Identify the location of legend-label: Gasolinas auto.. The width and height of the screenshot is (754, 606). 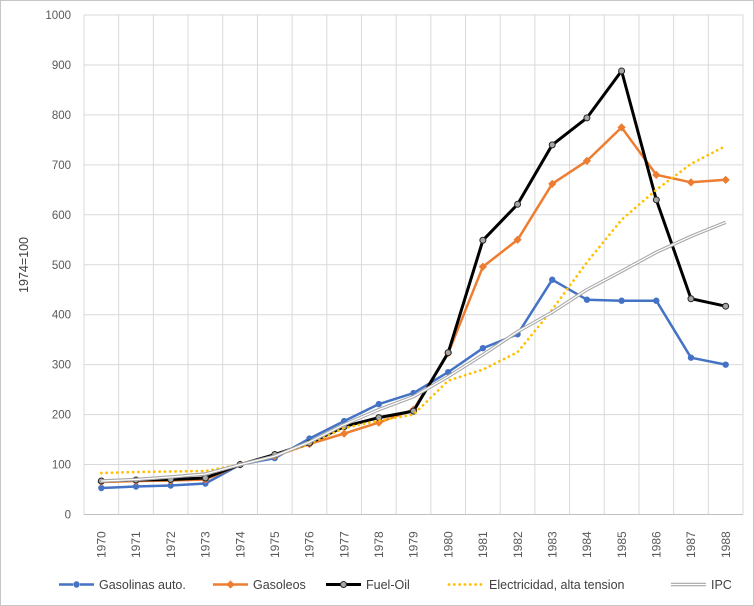
(142, 585).